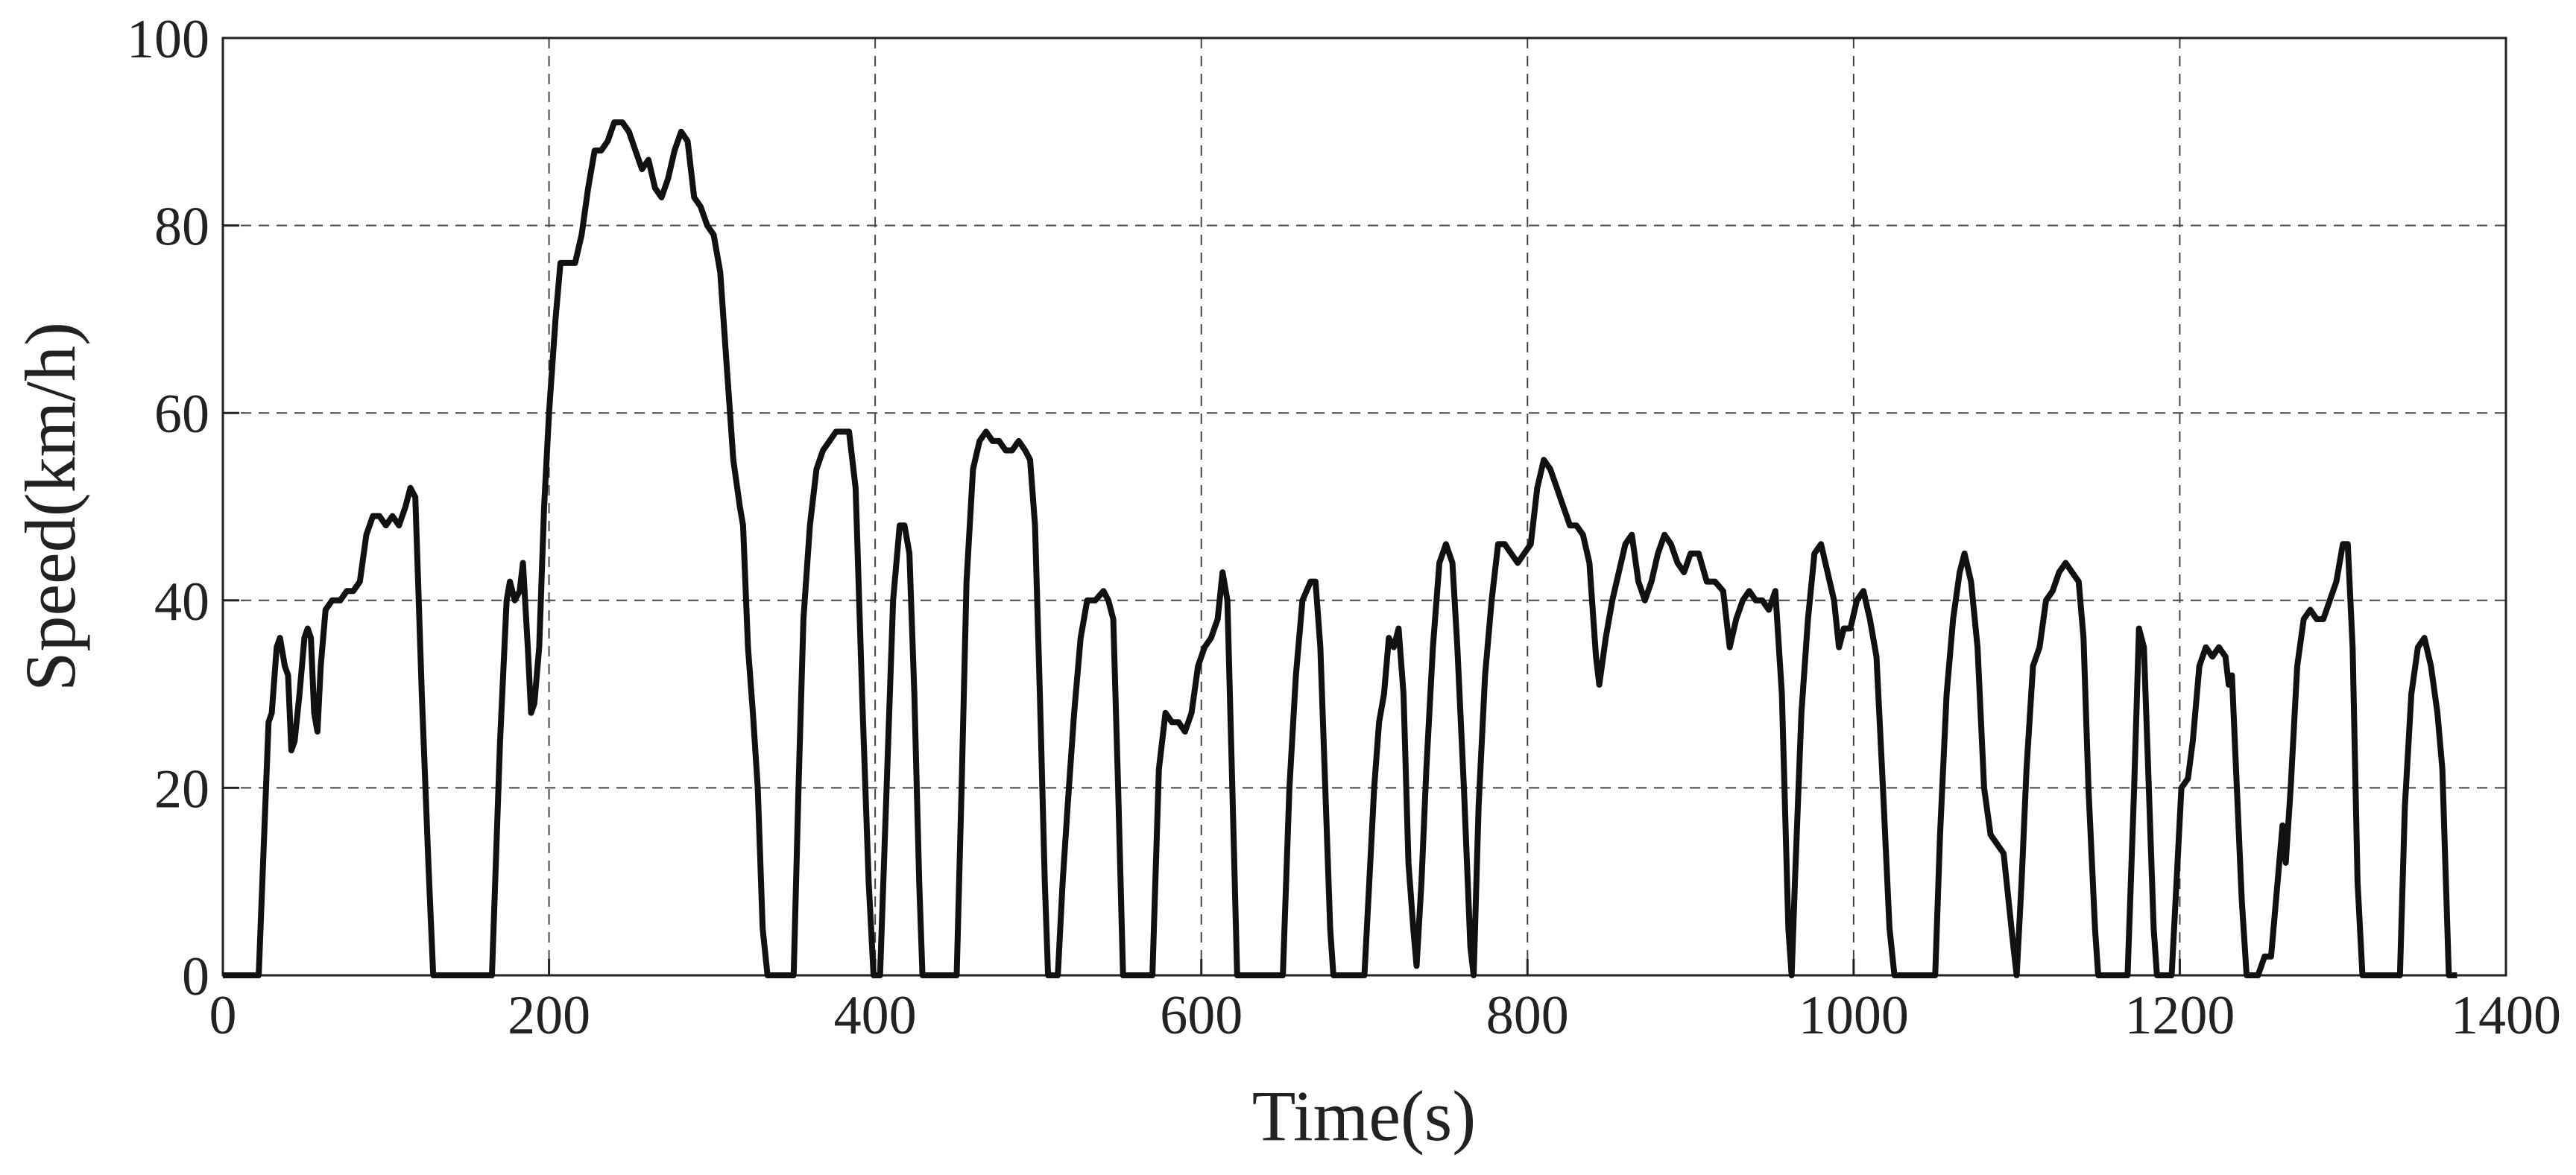 Image resolution: width=2576 pixels, height=1175 pixels. I want to click on x-tick-label: 1400, so click(2506, 1015).